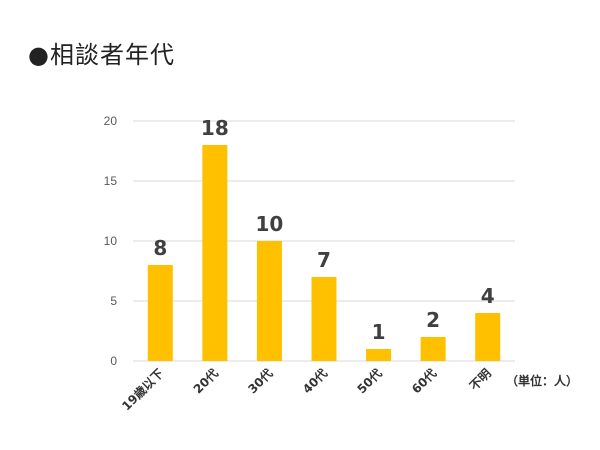 This screenshot has height=450, width=600. What do you see at coordinates (160, 248) in the screenshot?
I see `data-label: 8` at bounding box center [160, 248].